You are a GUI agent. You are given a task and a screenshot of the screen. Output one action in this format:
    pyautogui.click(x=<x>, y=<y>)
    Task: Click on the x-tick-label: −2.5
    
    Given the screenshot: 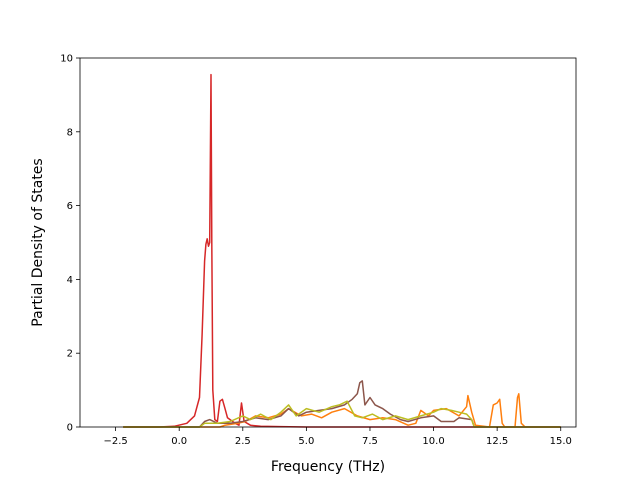 What is the action you would take?
    pyautogui.click(x=115, y=441)
    